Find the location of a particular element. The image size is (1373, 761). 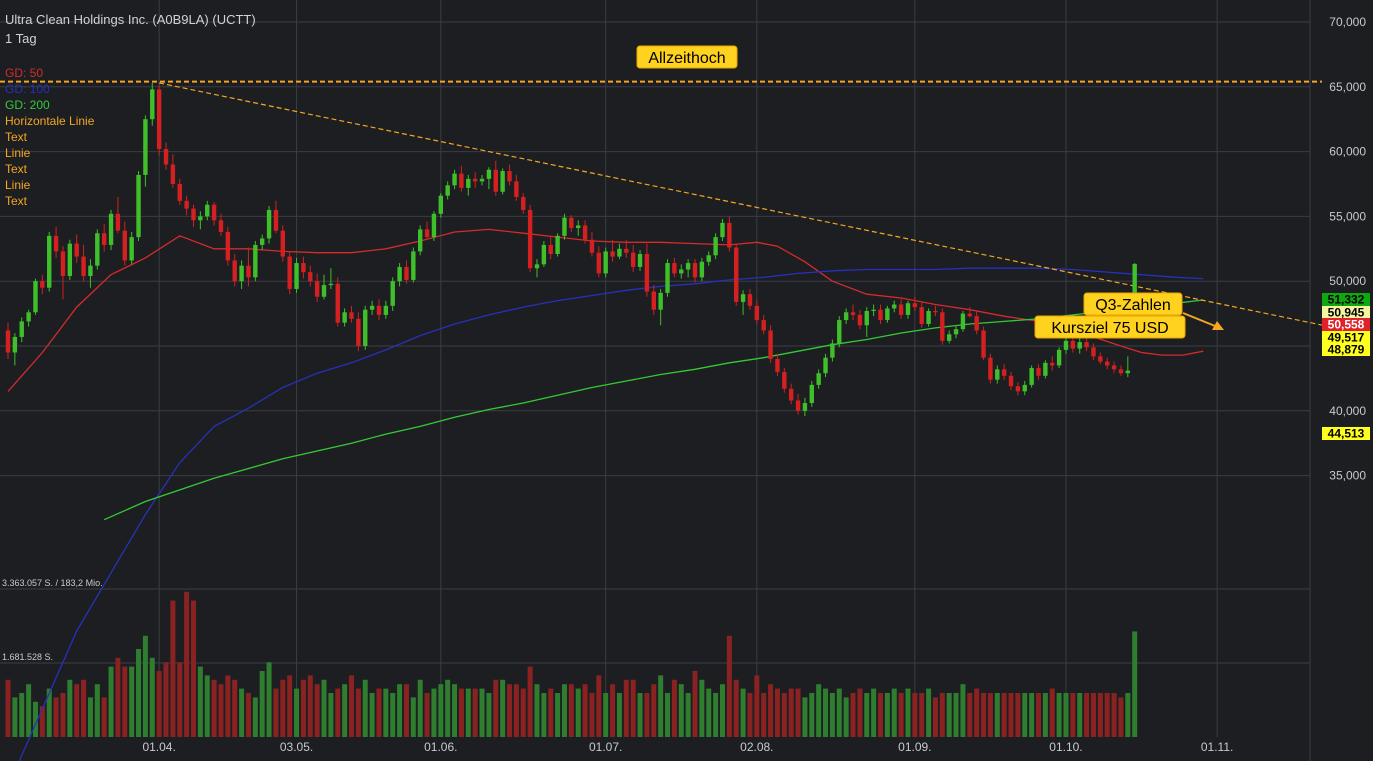

price-tag-label: 48,879 is located at coordinates (1346, 350).